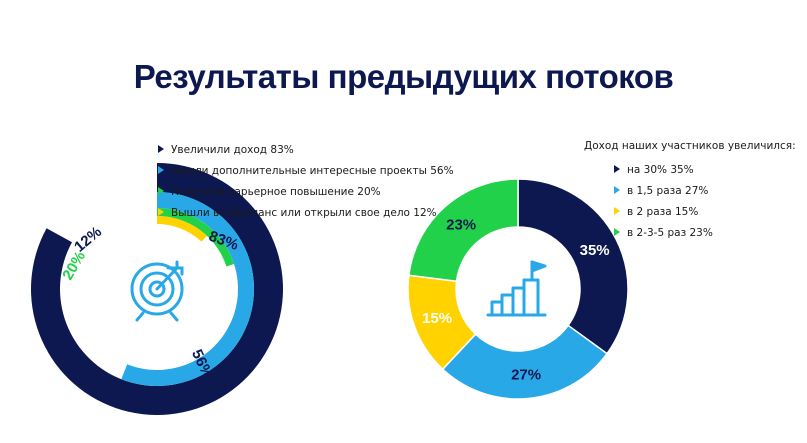  I want to click on data-label: 35%, so click(595, 250).